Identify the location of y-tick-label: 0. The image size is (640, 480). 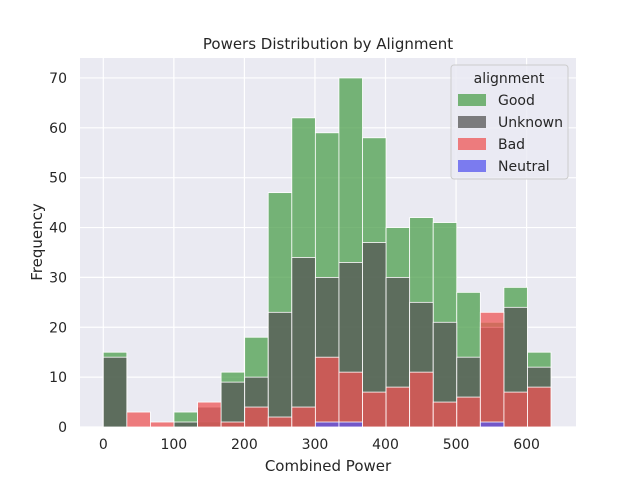
(62, 428).